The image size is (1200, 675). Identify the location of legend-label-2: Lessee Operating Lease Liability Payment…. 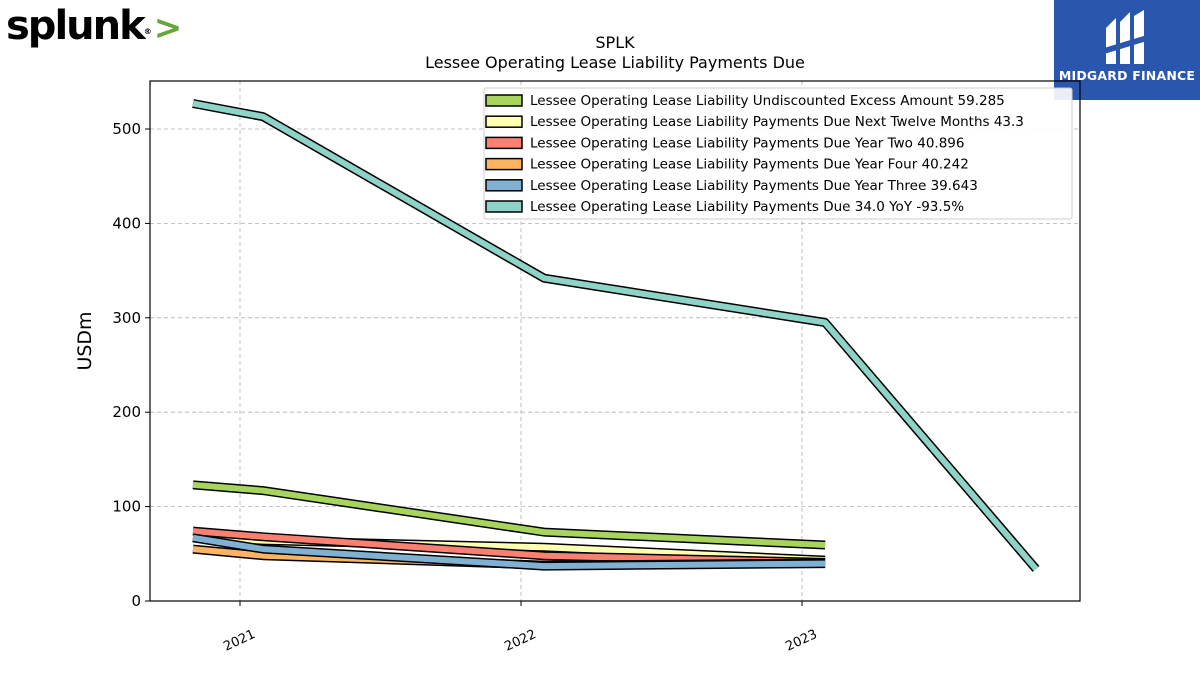
(747, 143).